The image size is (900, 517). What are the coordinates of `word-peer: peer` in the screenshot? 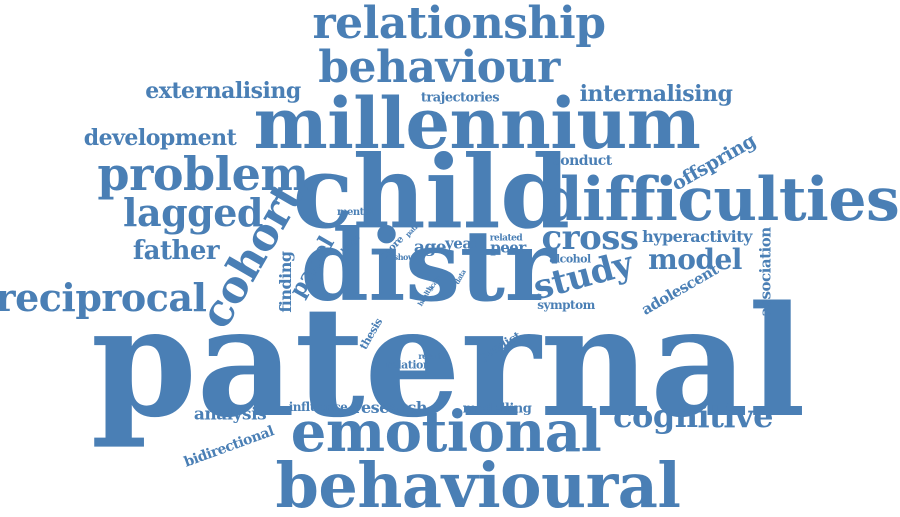 It's located at (508, 247).